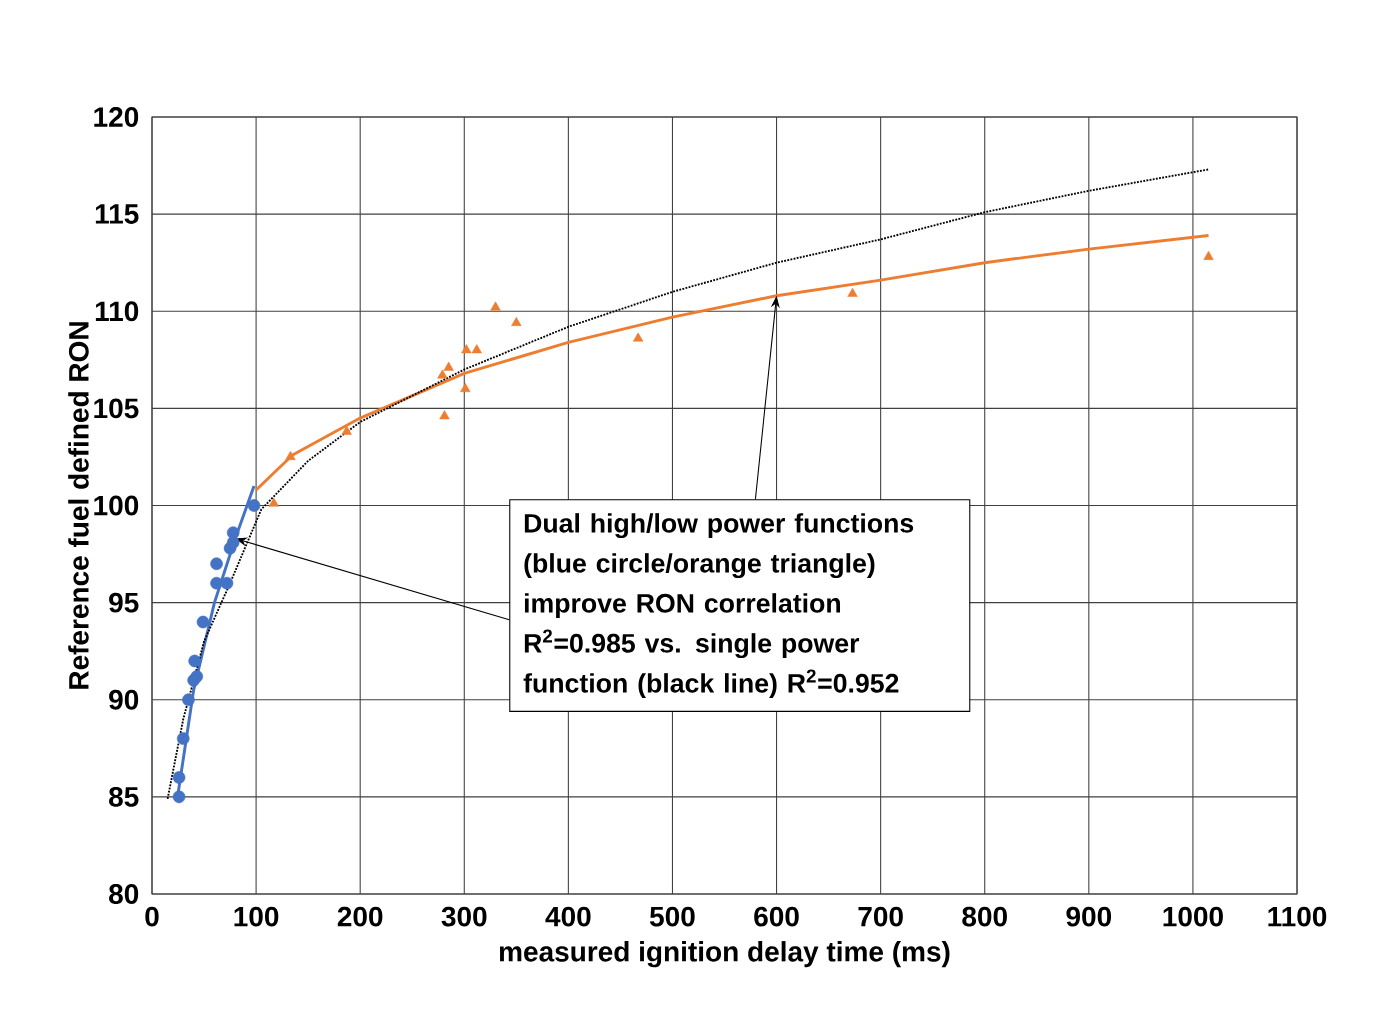  I want to click on x-tick-label: 1000, so click(1193, 916).